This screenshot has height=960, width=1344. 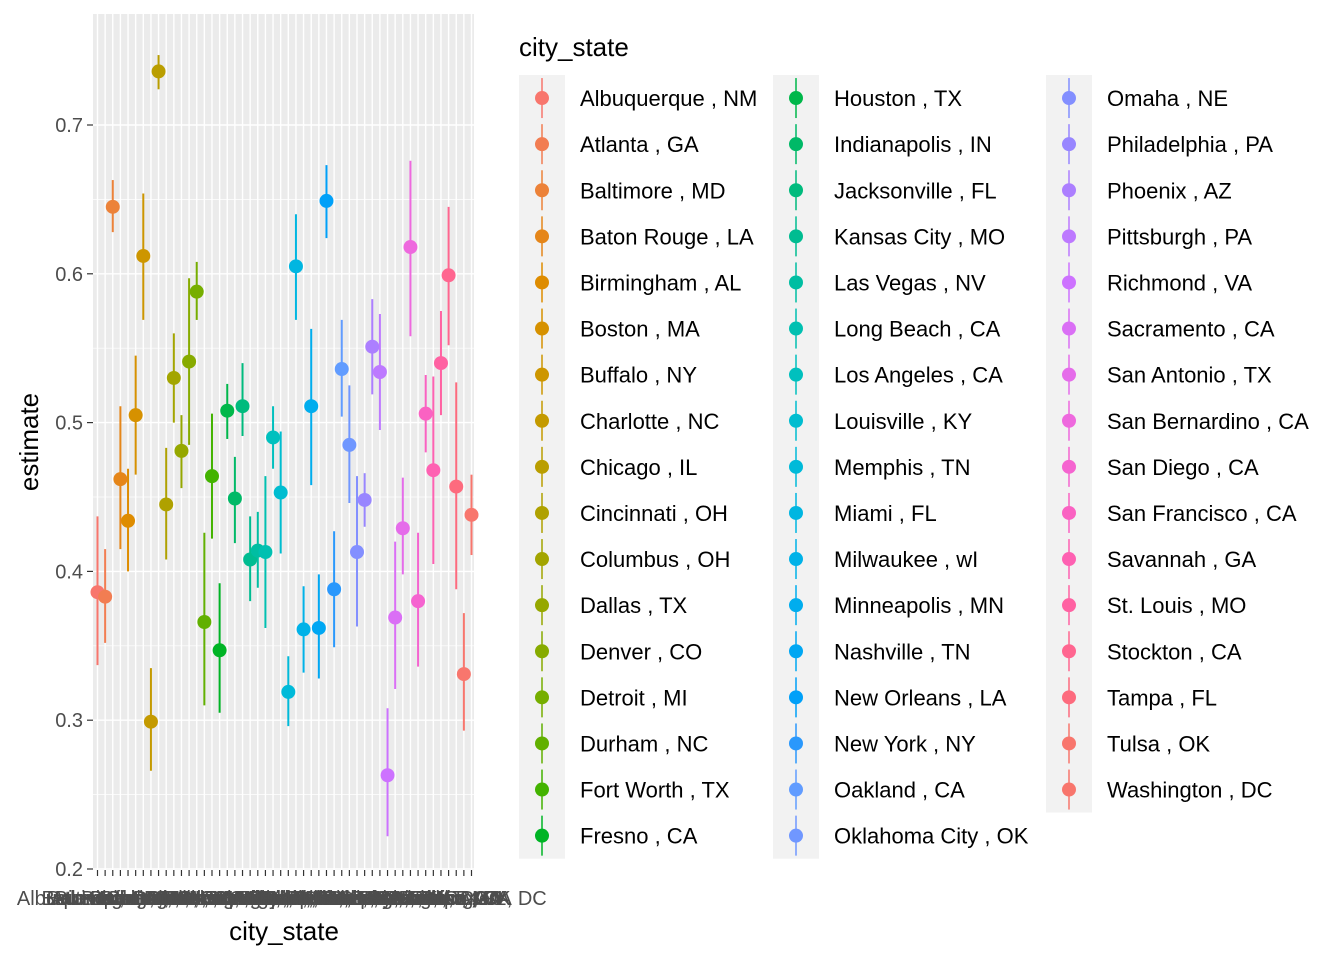 What do you see at coordinates (74, 498) in the screenshot?
I see `y-axis: 0.2 0.3 0.4 0.5 0.6 0.7` at bounding box center [74, 498].